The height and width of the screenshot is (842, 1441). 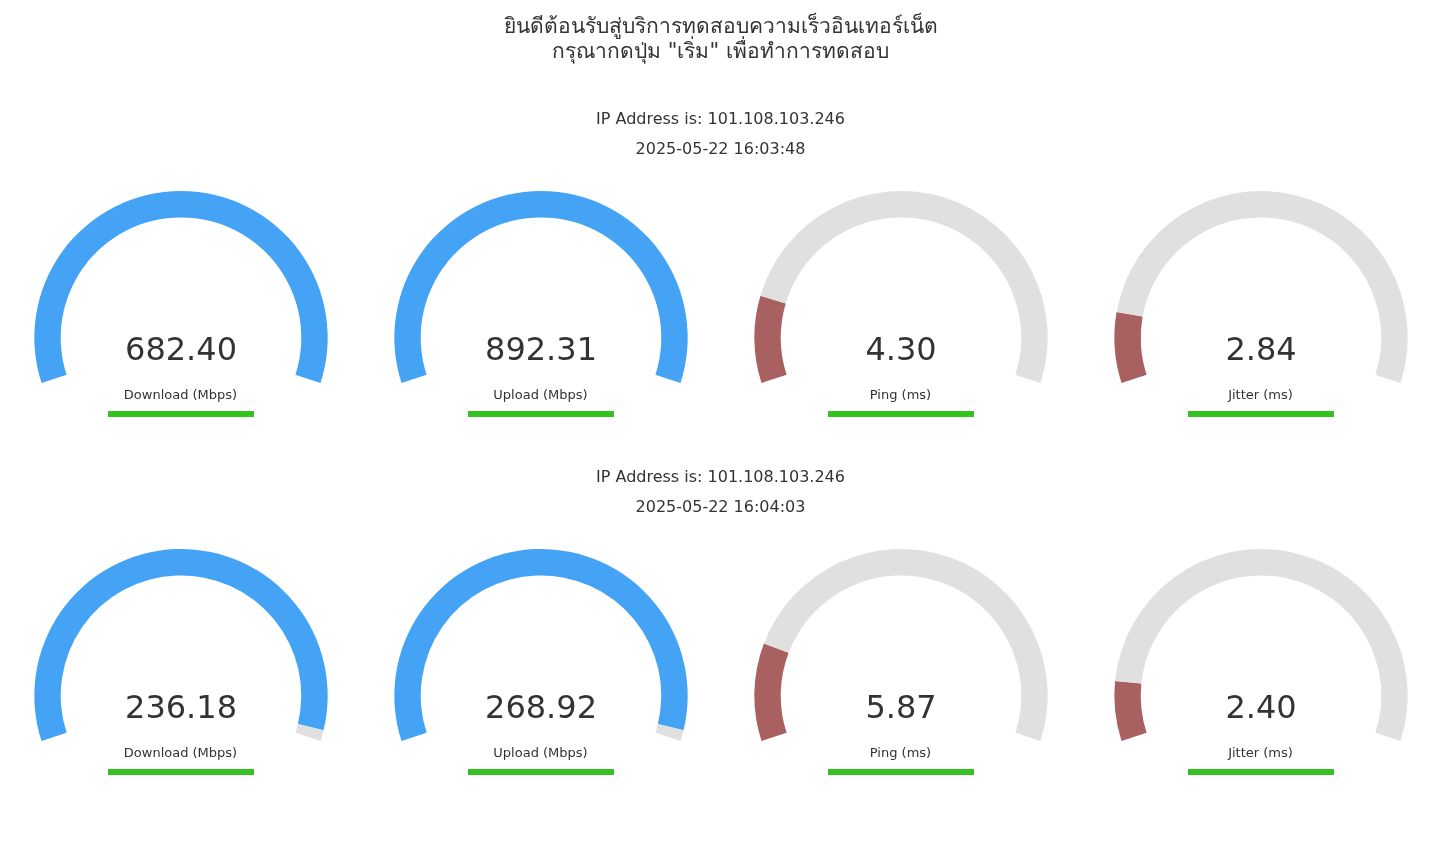 I want to click on text: 2025-05-22 16:03:48, so click(x=720, y=149).